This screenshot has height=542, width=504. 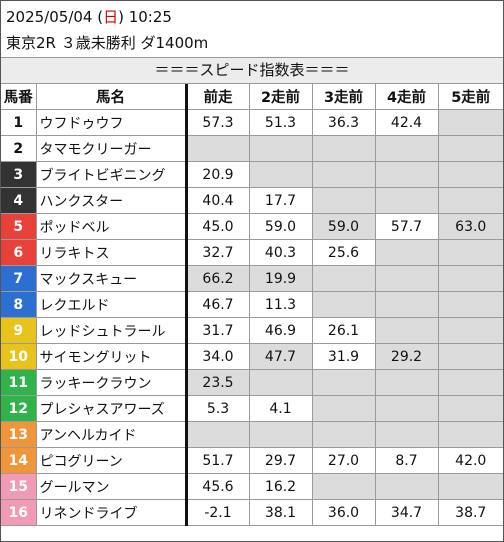 What do you see at coordinates (470, 460) in the screenshot?
I see `speed-index-cell: 42.0` at bounding box center [470, 460].